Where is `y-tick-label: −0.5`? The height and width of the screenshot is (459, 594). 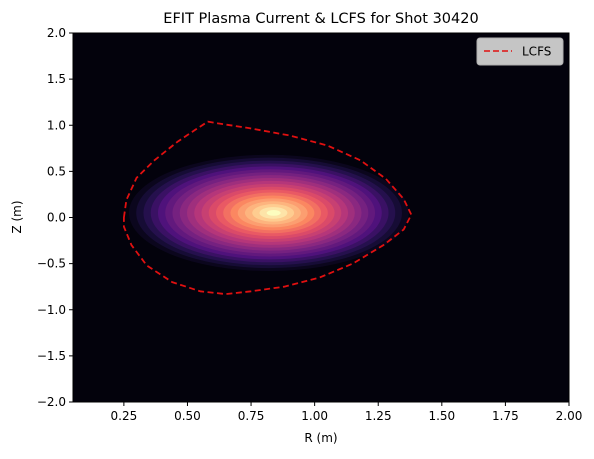
y-tick-label: −0.5 is located at coordinates (51, 264).